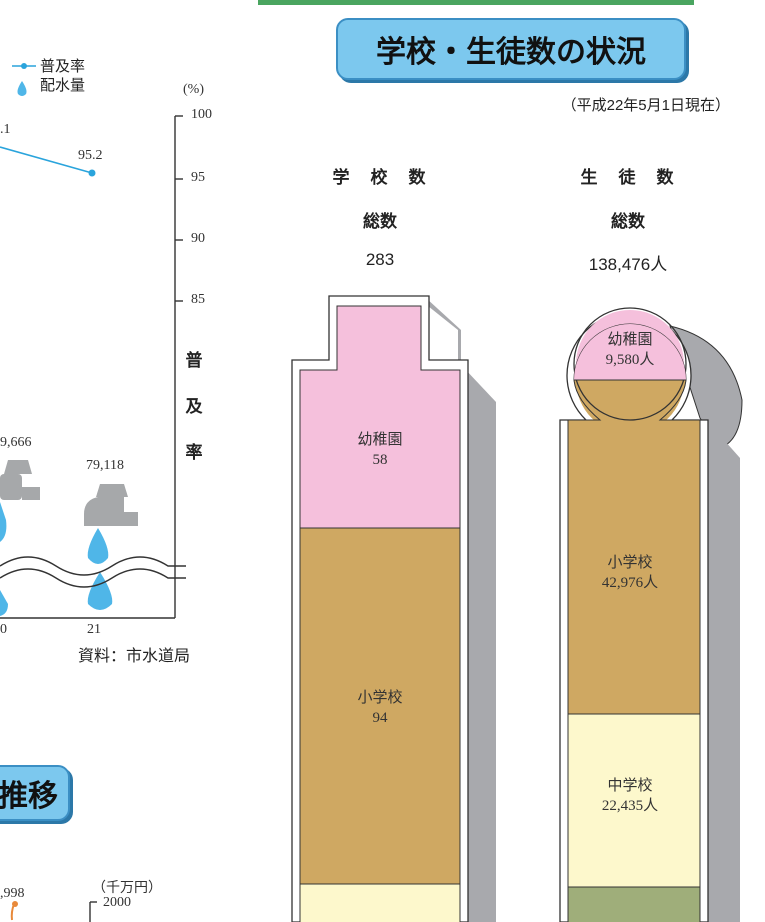 The width and height of the screenshot is (765, 922). I want to click on y-axis-title: 普 及 率, so click(194, 407).